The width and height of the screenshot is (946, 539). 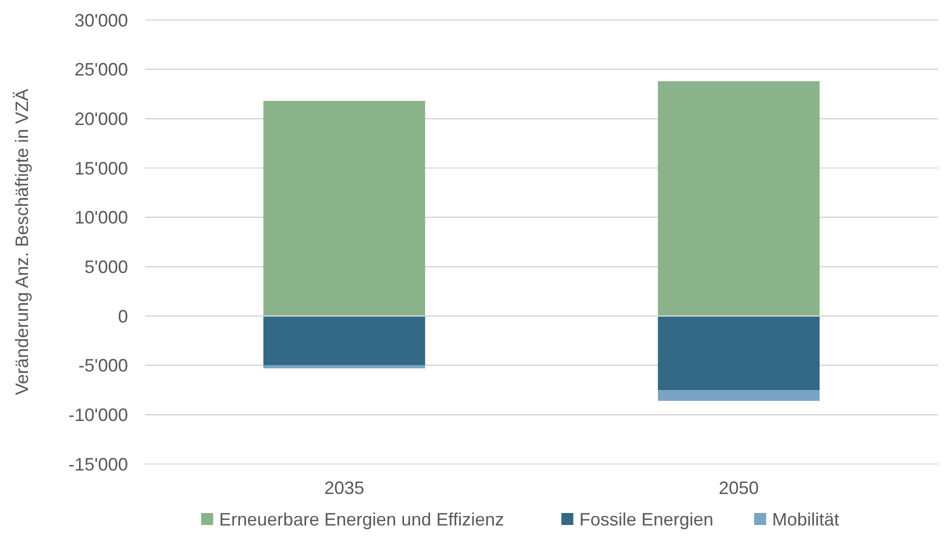 I want to click on y-tick-label: 20'000, so click(x=101, y=118).